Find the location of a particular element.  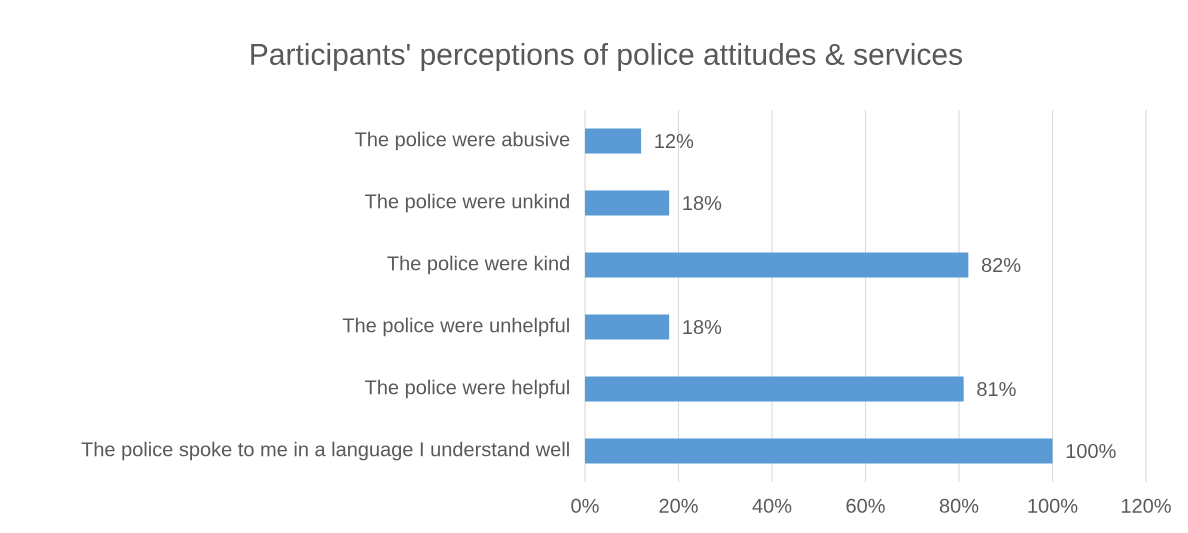

chart-title: Participants' perceptions of police attitudes & services is located at coordinates (607, 57).